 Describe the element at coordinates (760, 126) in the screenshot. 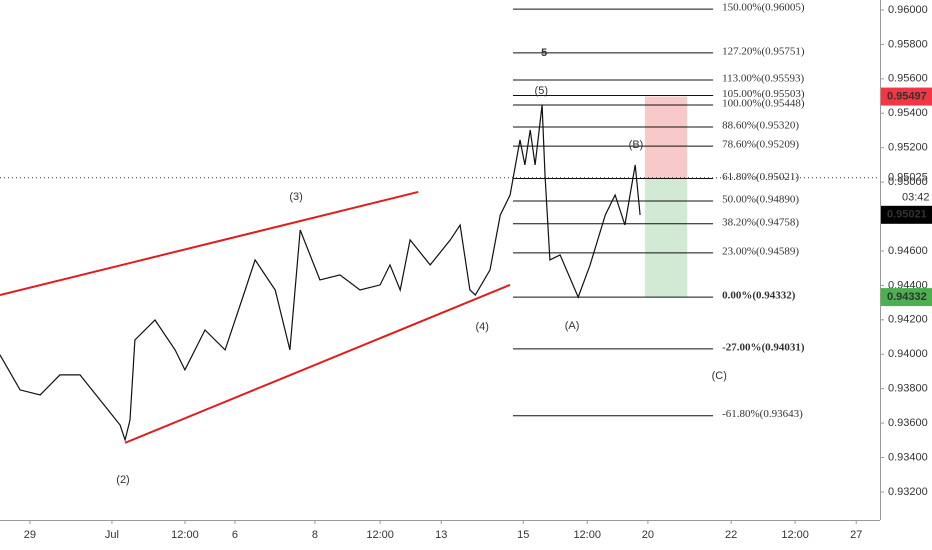

I see `fib-label: 88.60%(0.95320)` at that location.